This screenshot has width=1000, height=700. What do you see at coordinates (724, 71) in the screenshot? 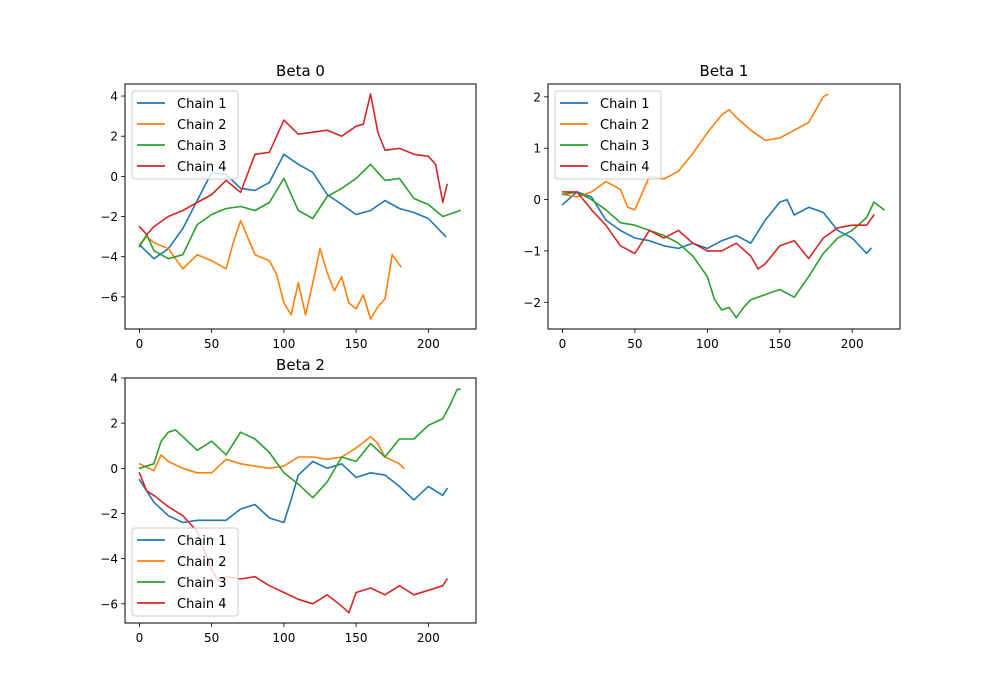
I see `subplot-title: Beta 1` at bounding box center [724, 71].